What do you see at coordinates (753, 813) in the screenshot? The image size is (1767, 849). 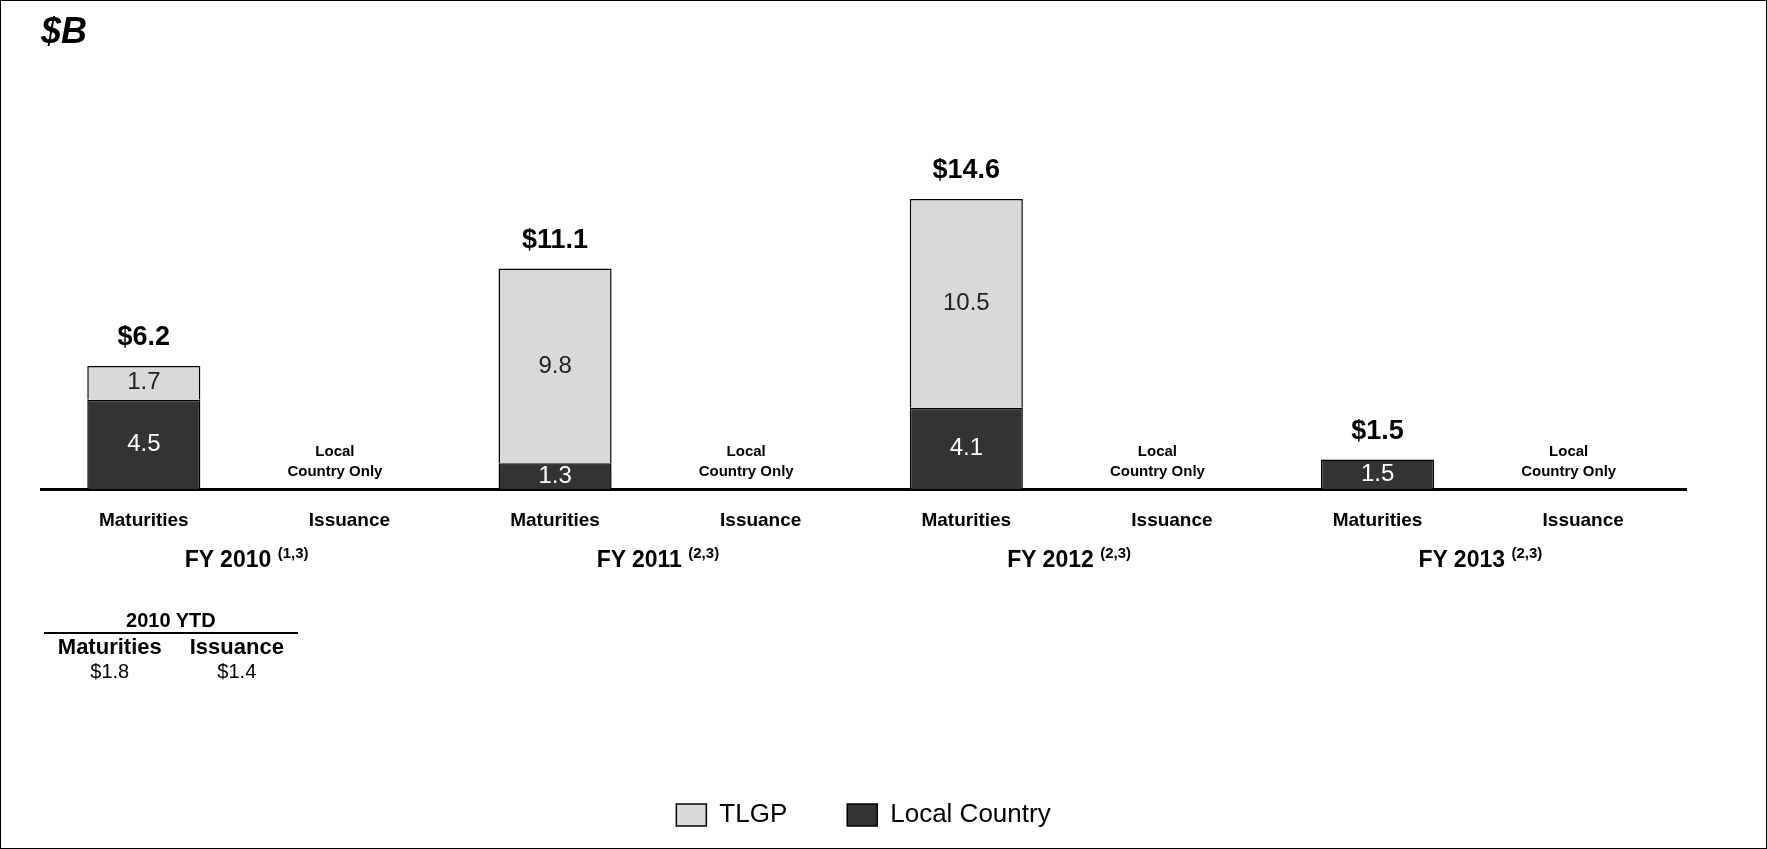 I see `legend-label: TLGP` at bounding box center [753, 813].